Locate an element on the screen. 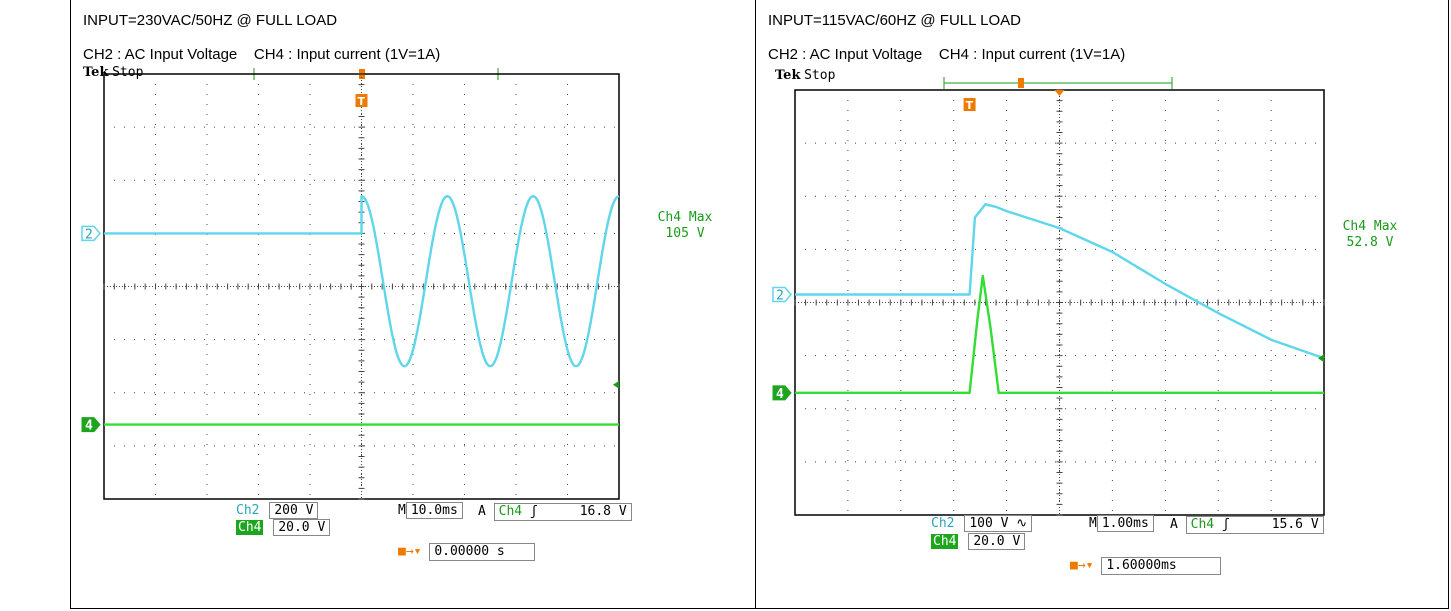 The height and width of the screenshot is (611, 1451). panel2-trig-pos: 1.60000ms is located at coordinates (1161, 566).